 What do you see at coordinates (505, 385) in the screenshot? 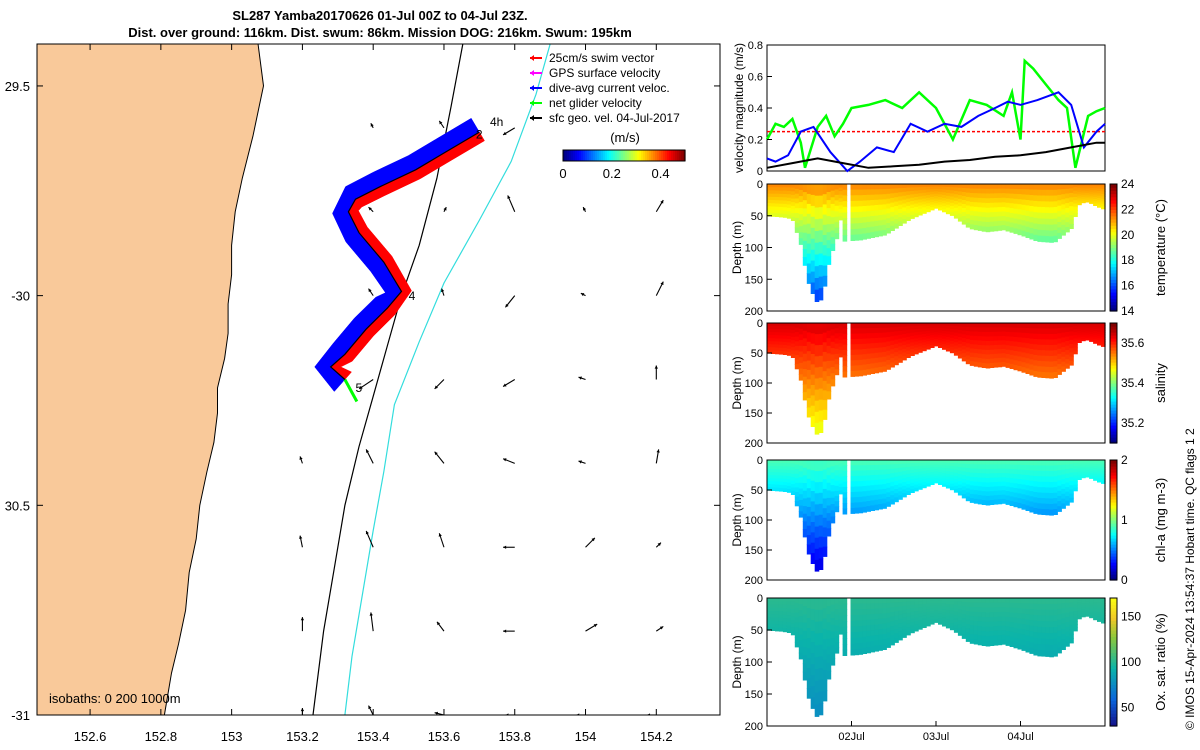
I see `sfc-geo-arrowhead` at bounding box center [505, 385].